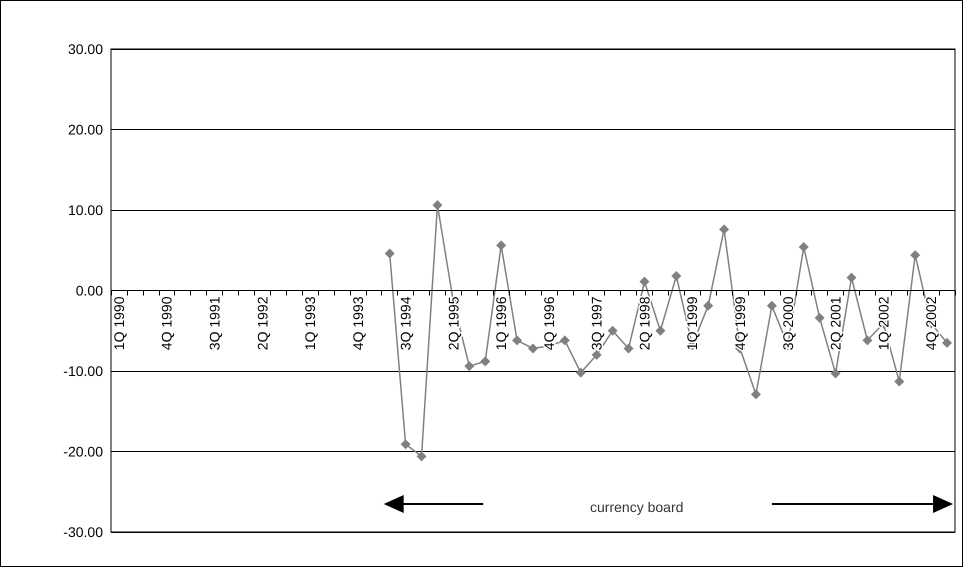  Describe the element at coordinates (166, 323) in the screenshot. I see `x-tick-label: 4Q 1990` at that location.